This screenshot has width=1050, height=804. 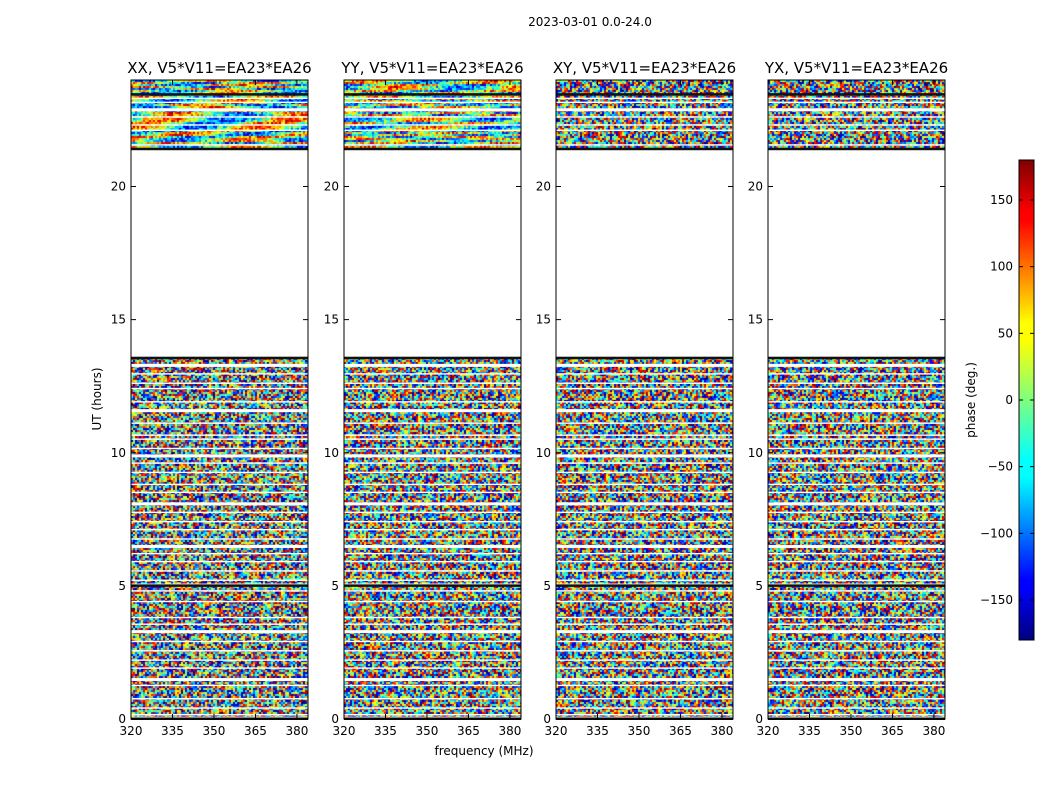 What do you see at coordinates (483, 751) in the screenshot?
I see `x-axis-label: frequency (MHz)` at bounding box center [483, 751].